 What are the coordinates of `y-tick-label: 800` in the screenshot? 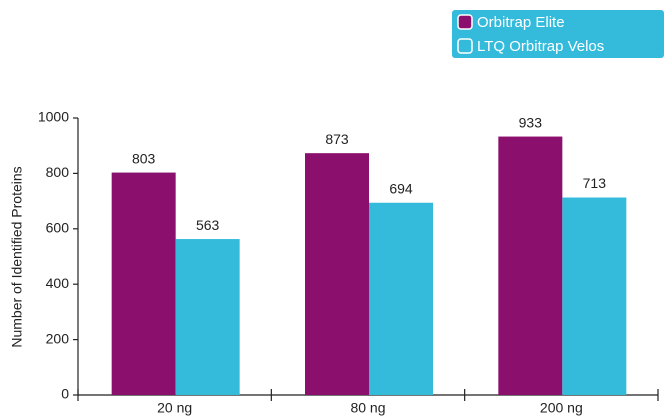 It's located at (58, 172).